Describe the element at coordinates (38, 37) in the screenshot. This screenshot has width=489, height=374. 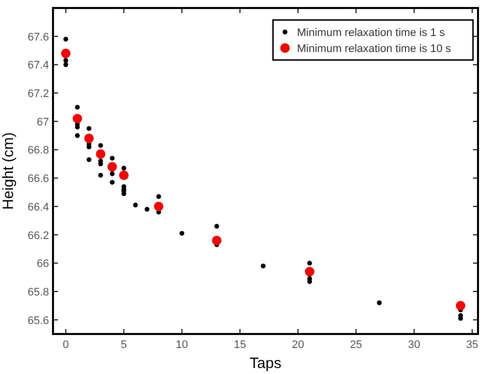
I see `y-tick-label: 67.6` at that location.